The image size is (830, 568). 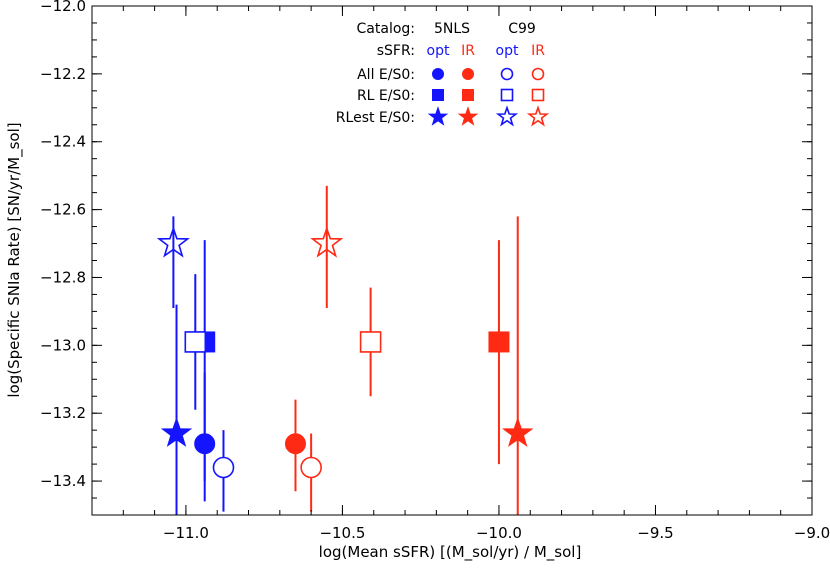 I want to click on y-tick-label: −13.4, so click(x=63, y=481).